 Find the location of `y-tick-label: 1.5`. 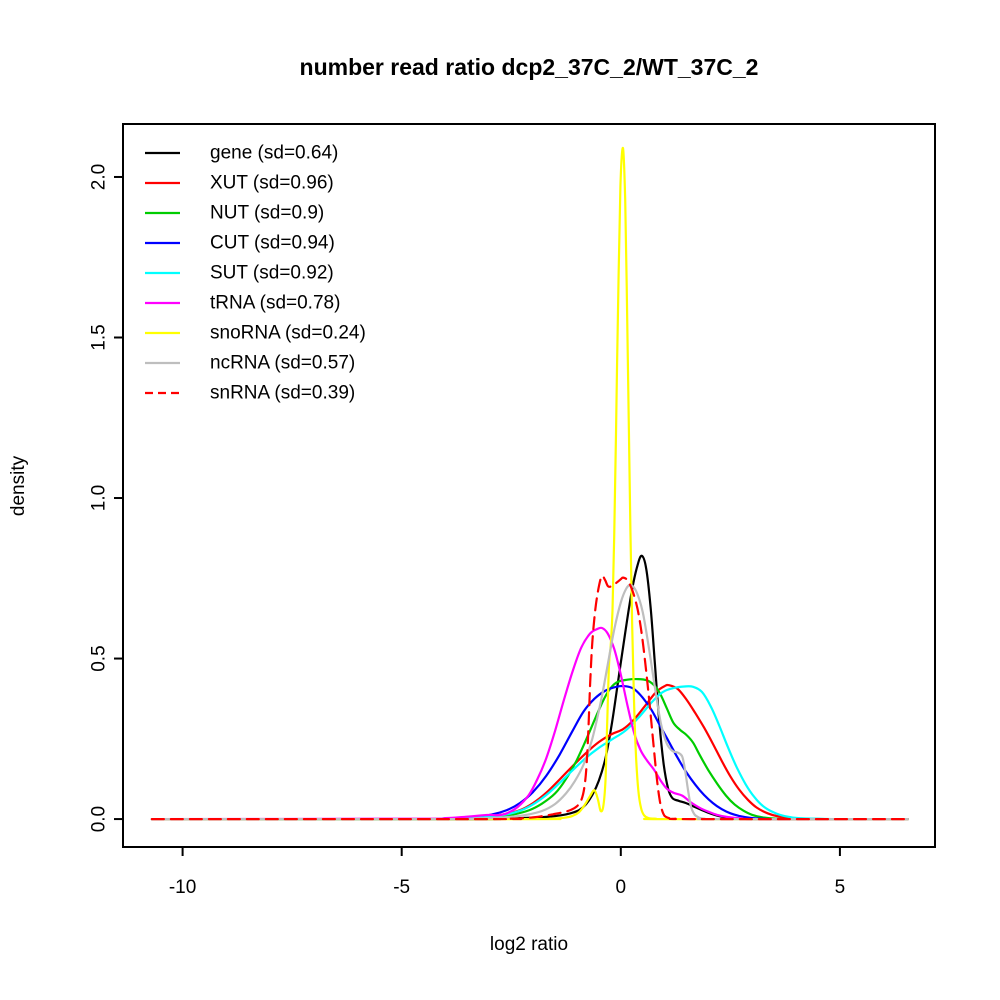

y-tick-label: 1.5 is located at coordinates (99, 337).